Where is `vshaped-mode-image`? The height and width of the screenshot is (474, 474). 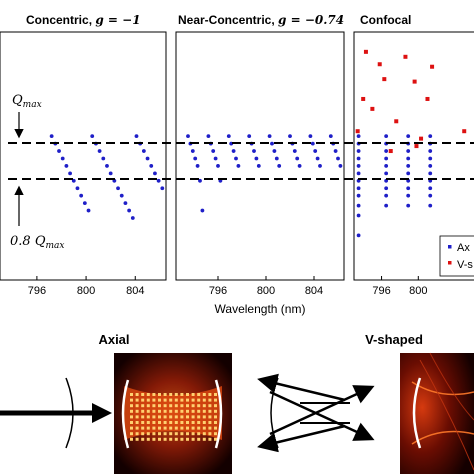 vshaped-mode-image is located at coordinates (437, 413).